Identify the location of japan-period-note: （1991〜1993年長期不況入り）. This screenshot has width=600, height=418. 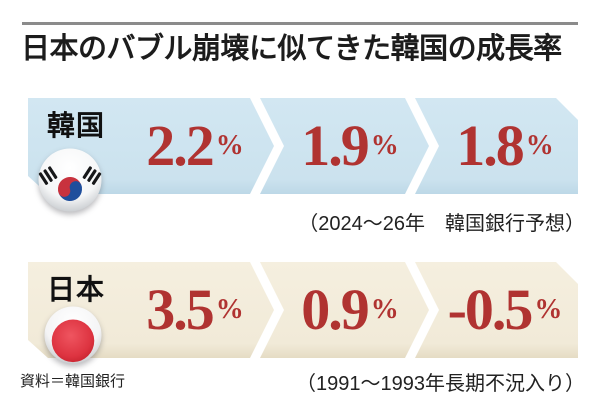
(440, 384).